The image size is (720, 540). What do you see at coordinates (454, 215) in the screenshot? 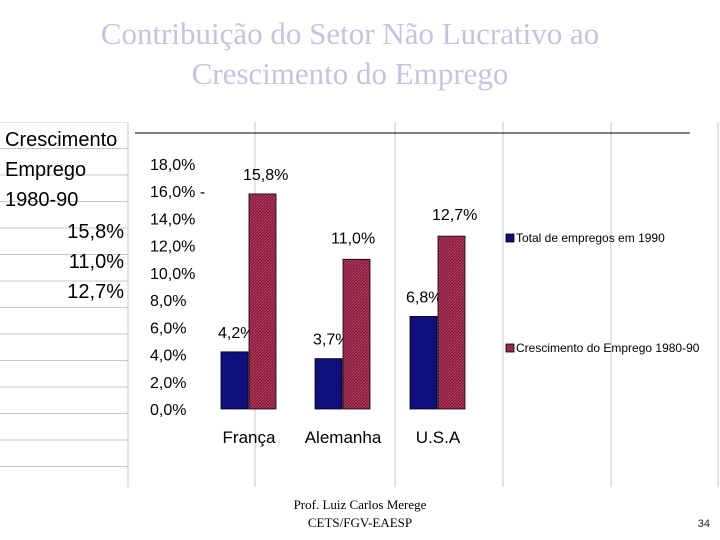
I see `bar-data-label: 12,7%` at bounding box center [454, 215].